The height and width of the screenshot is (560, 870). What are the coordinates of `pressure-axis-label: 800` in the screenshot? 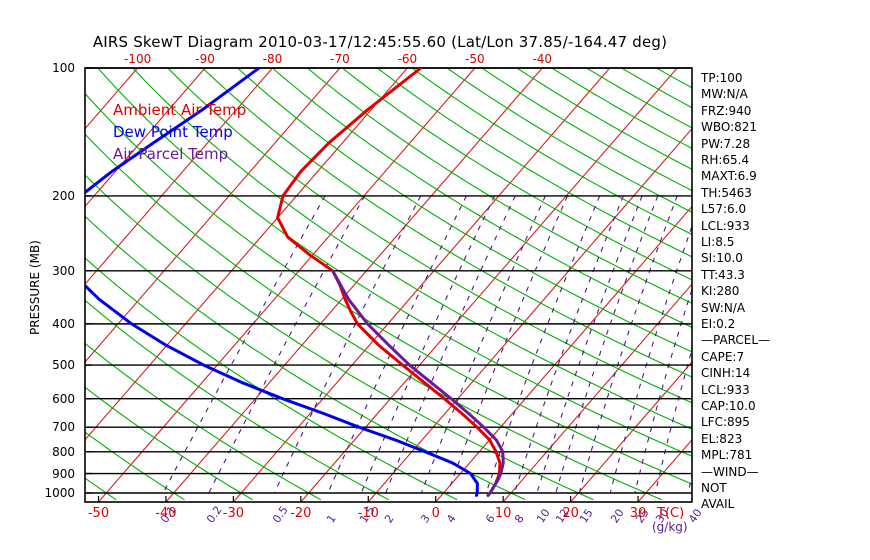 It's located at (63, 451).